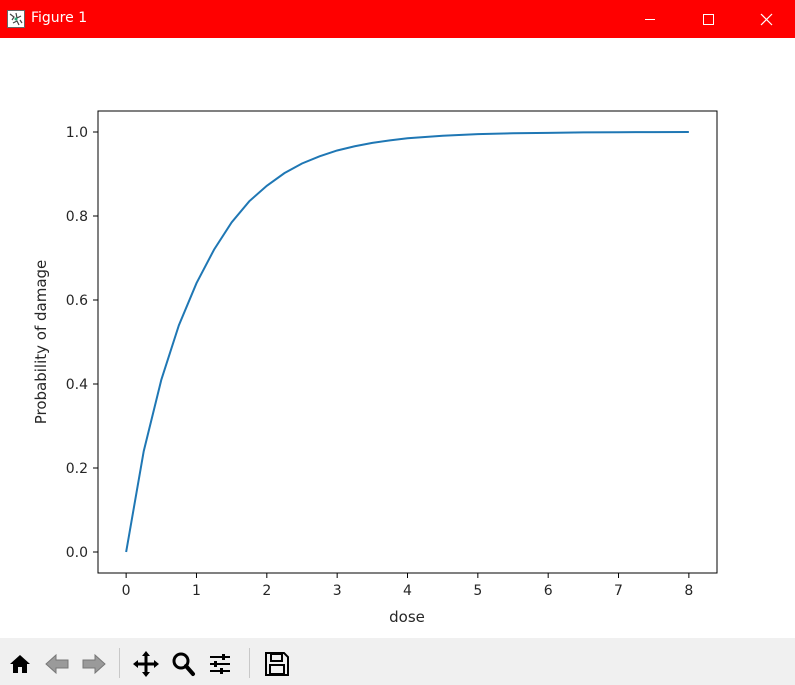 The image size is (795, 685). Describe the element at coordinates (407, 617) in the screenshot. I see `x-axis-label: dose` at that location.